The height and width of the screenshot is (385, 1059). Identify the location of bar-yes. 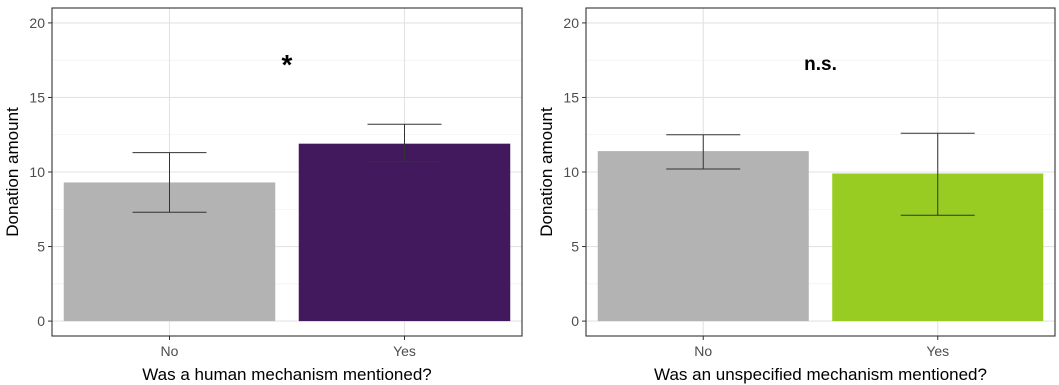
(404, 232).